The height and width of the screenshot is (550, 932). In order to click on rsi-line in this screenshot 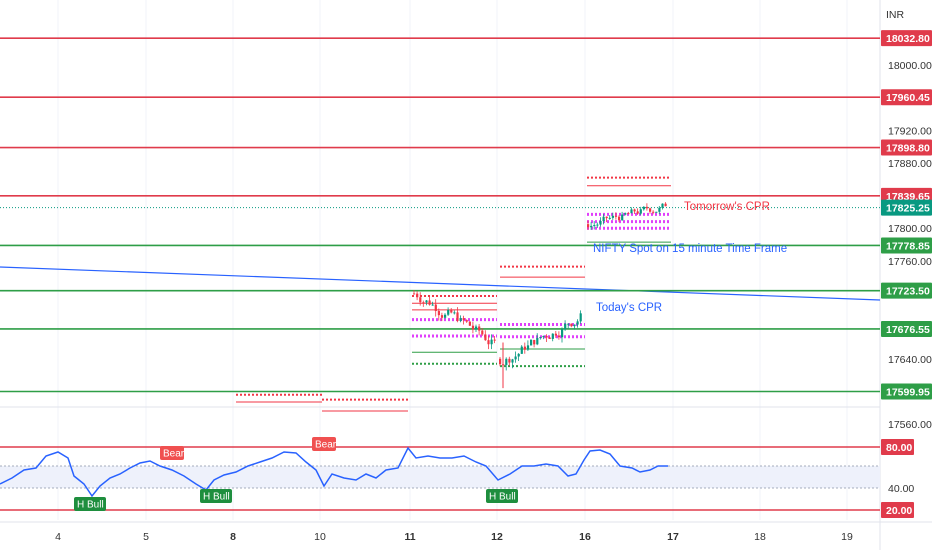, I will do `click(334, 472)`.